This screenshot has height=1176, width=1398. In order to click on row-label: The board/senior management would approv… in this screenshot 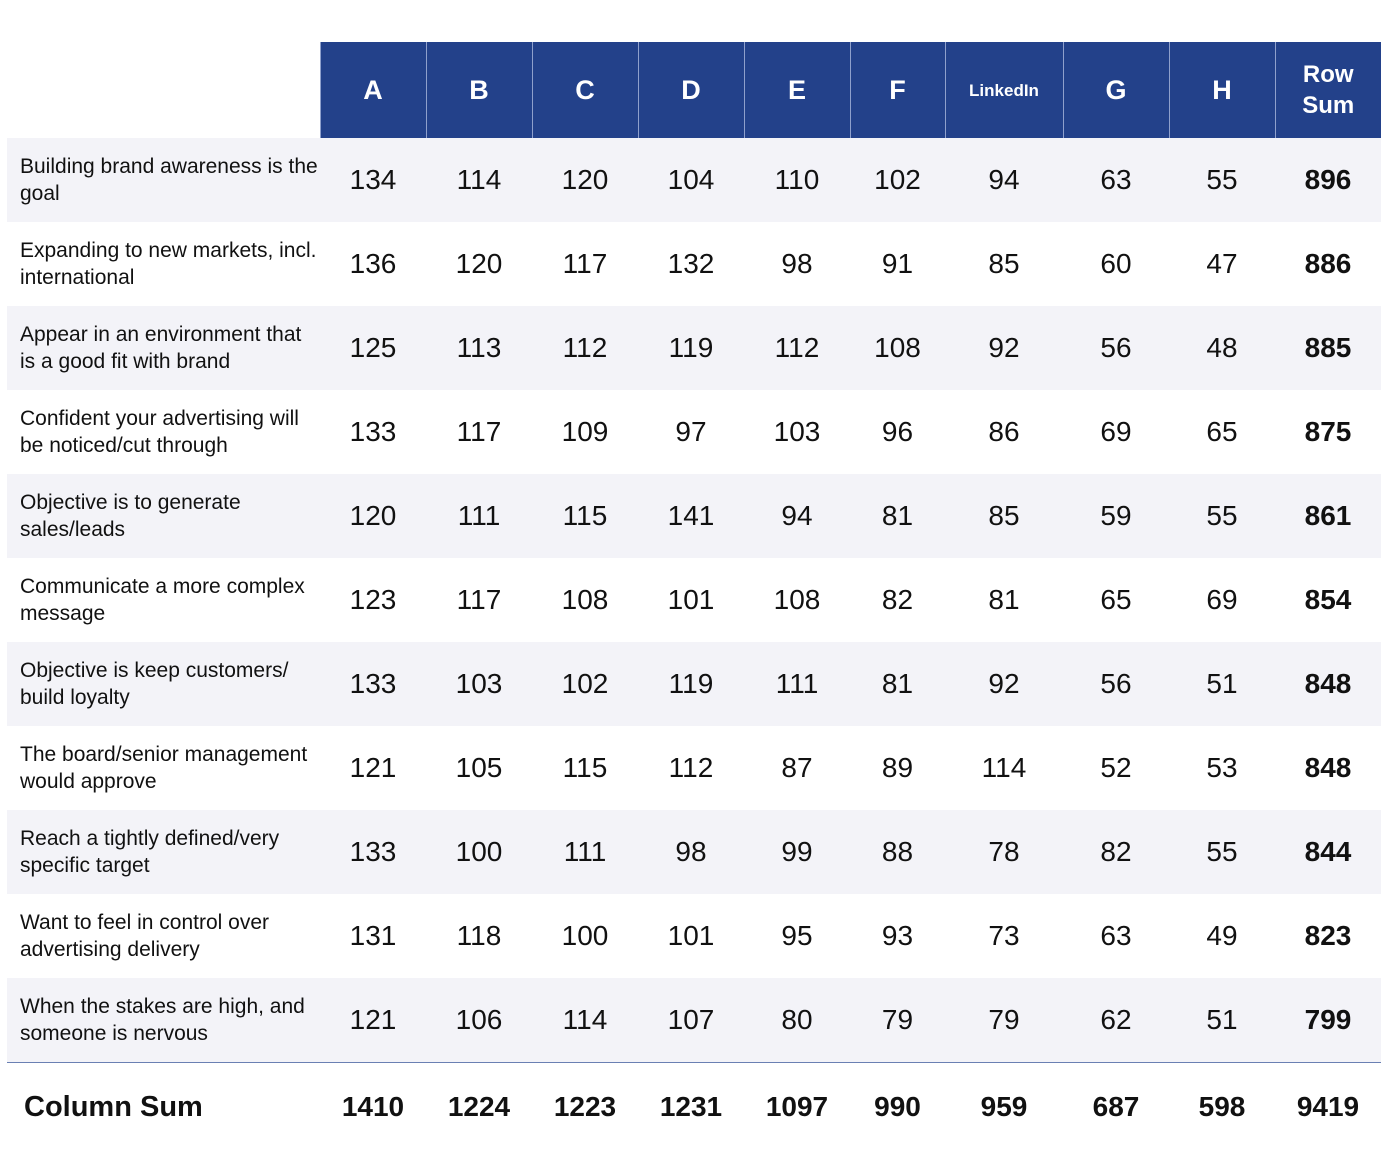, I will do `click(164, 768)`.